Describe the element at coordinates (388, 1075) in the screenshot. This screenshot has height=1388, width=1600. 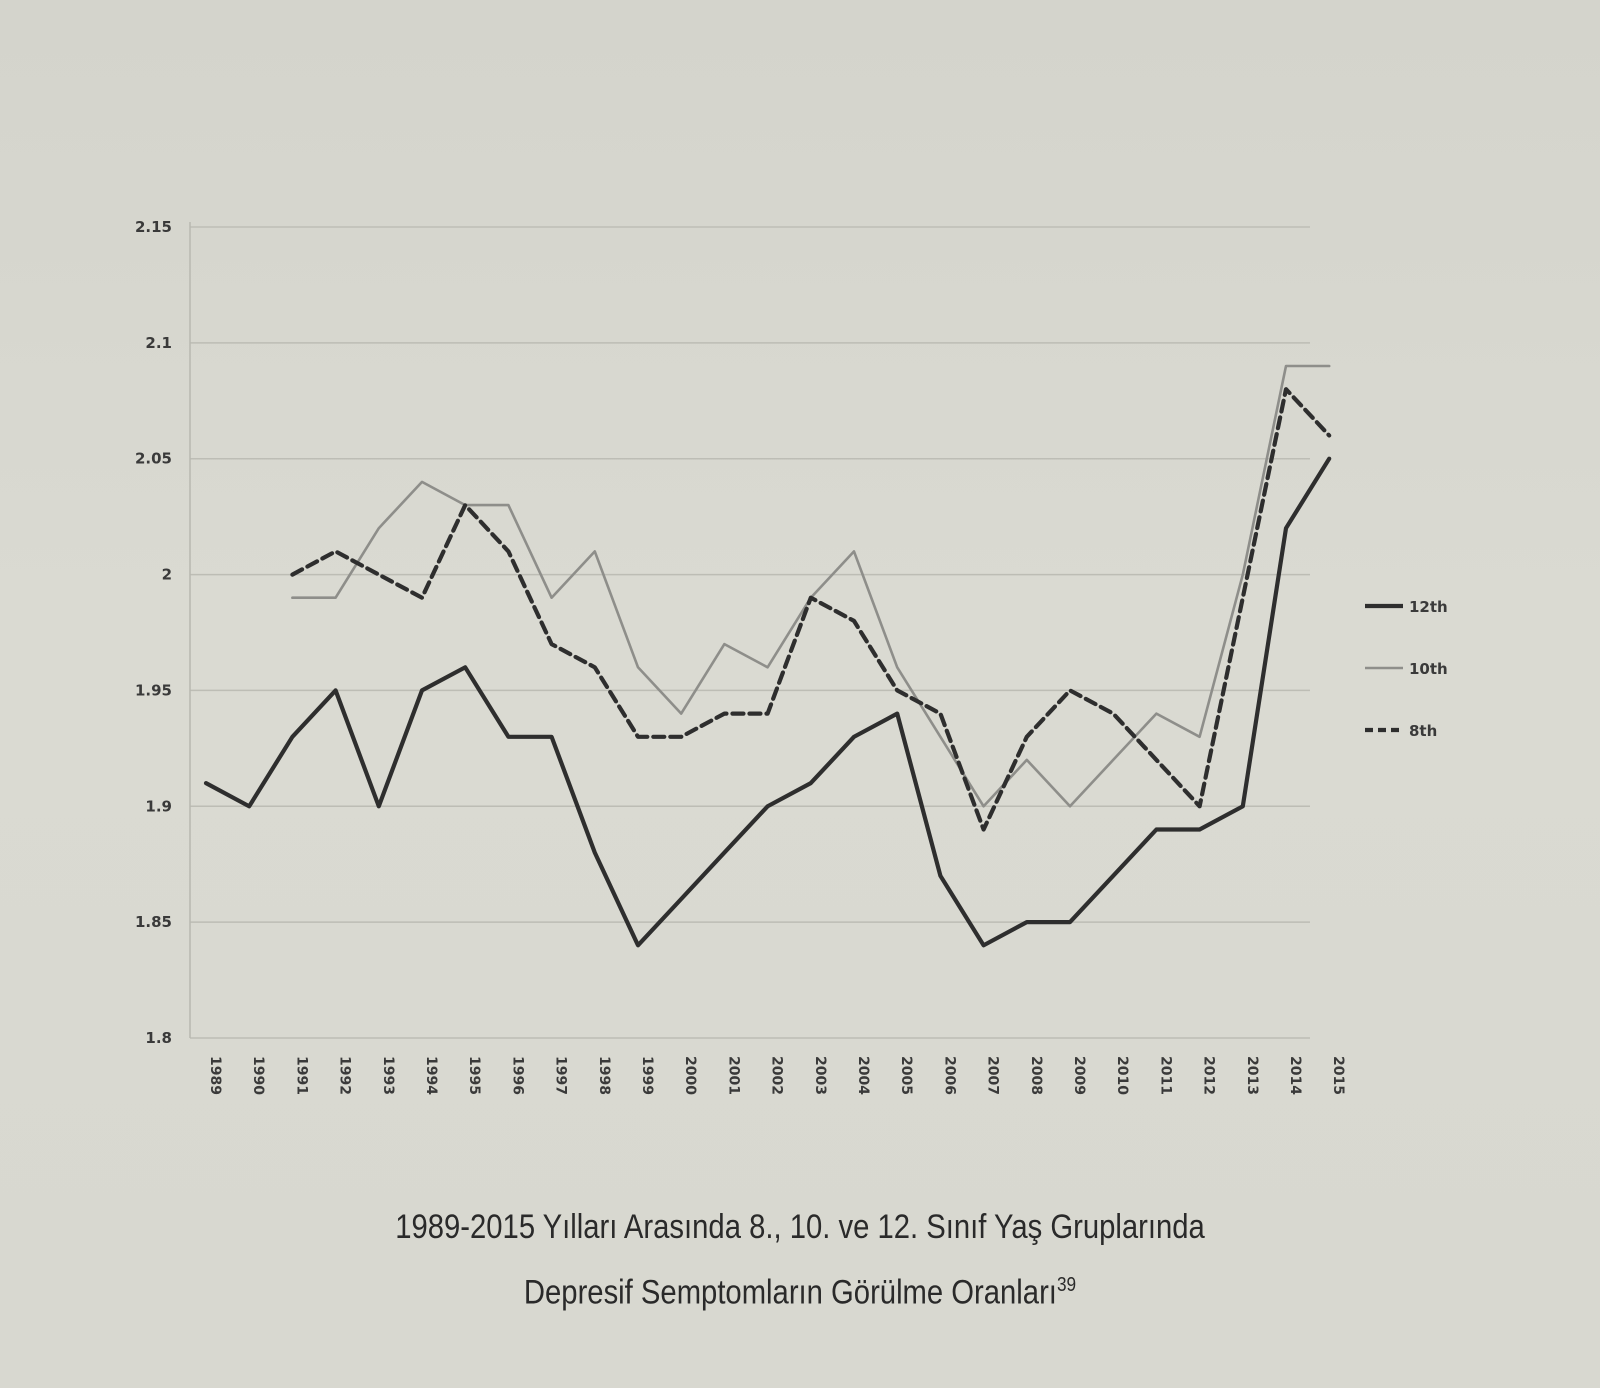
I see `x-tick-label: 1993` at that location.